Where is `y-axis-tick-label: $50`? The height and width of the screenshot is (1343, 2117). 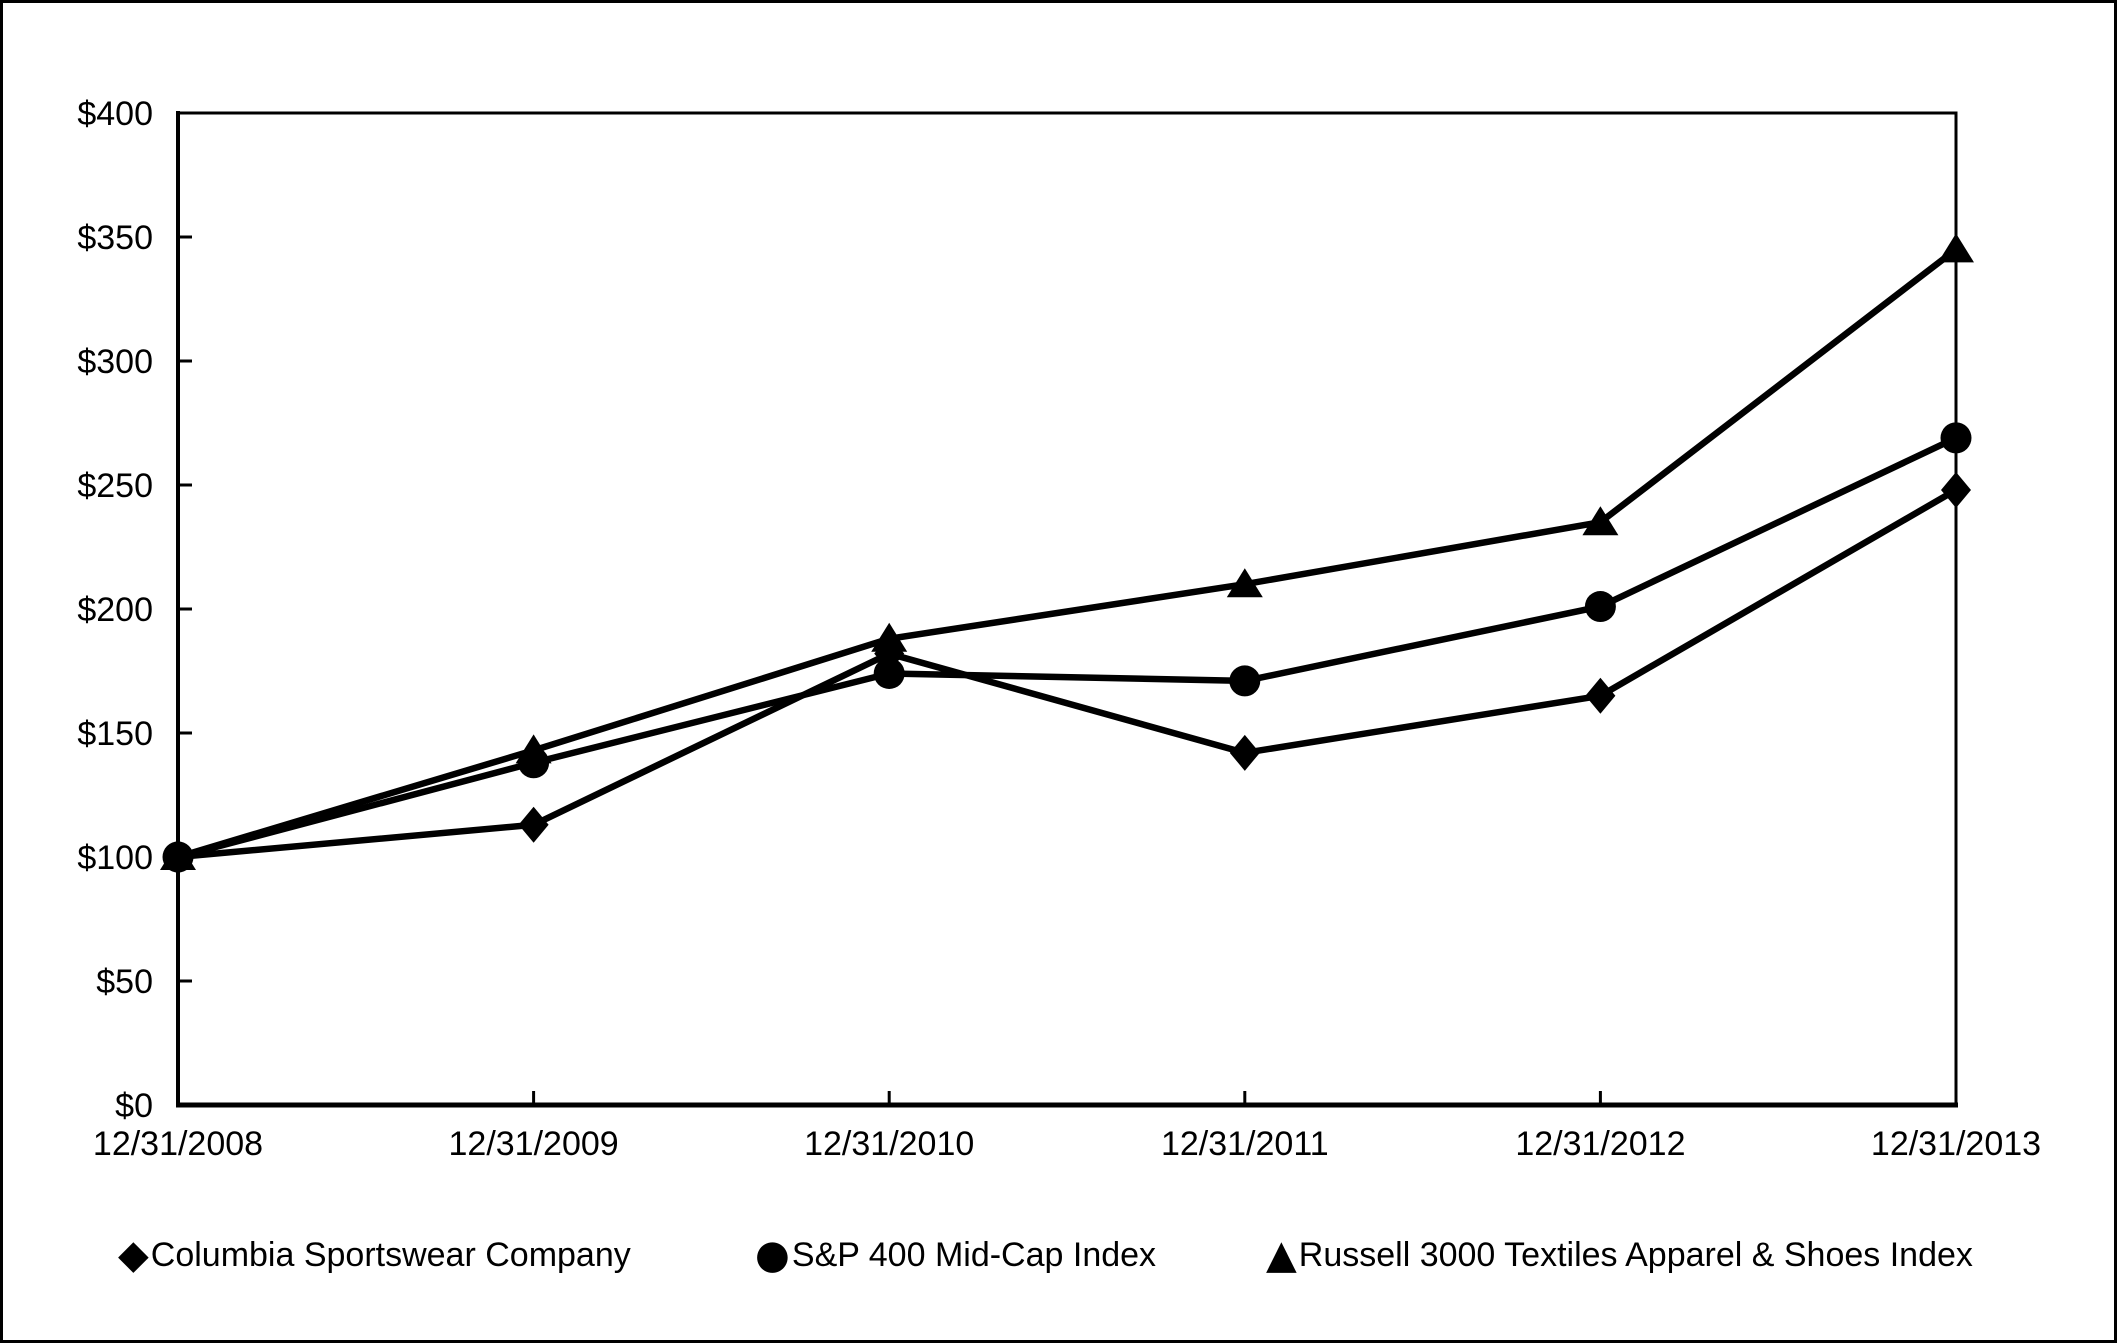 y-axis-tick-label: $50 is located at coordinates (124, 982).